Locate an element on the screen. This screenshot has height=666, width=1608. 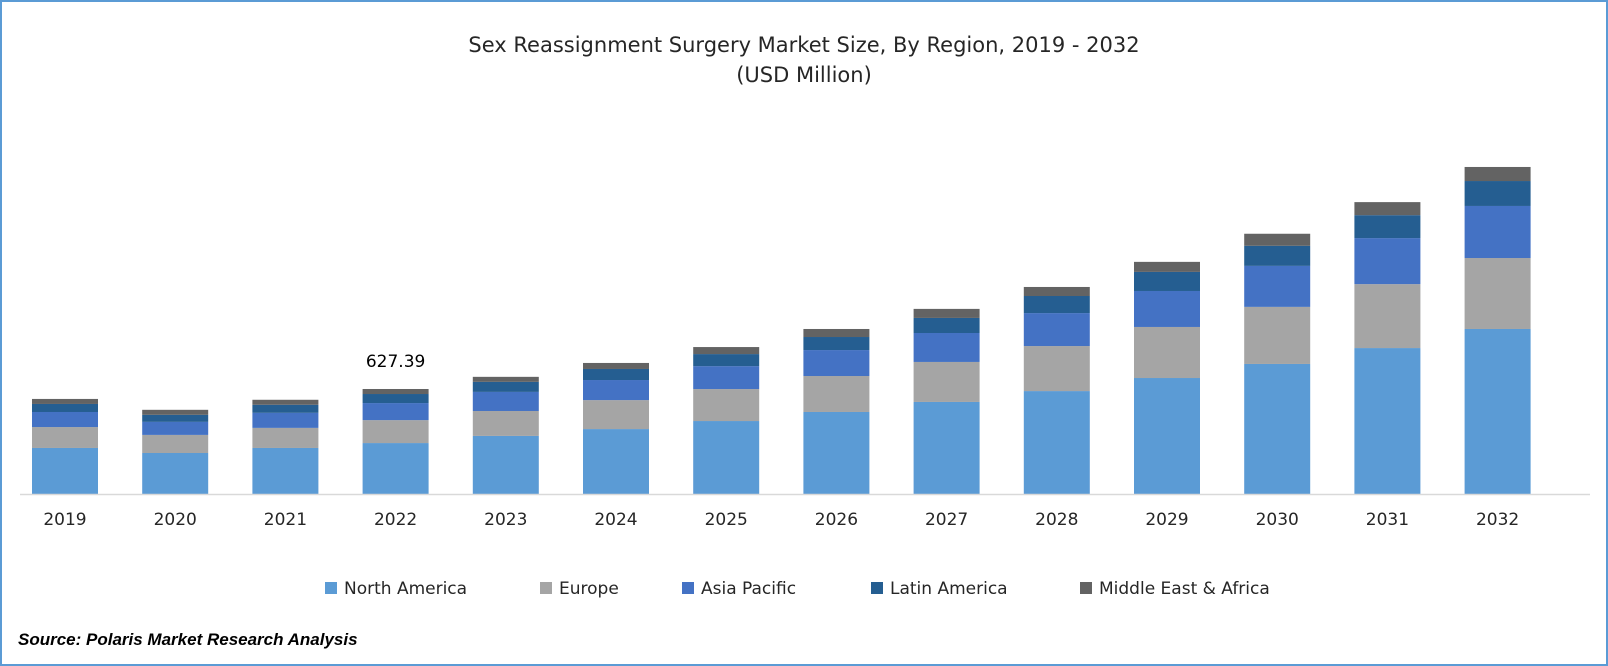
x-tick-label: 2030 is located at coordinates (1277, 520).